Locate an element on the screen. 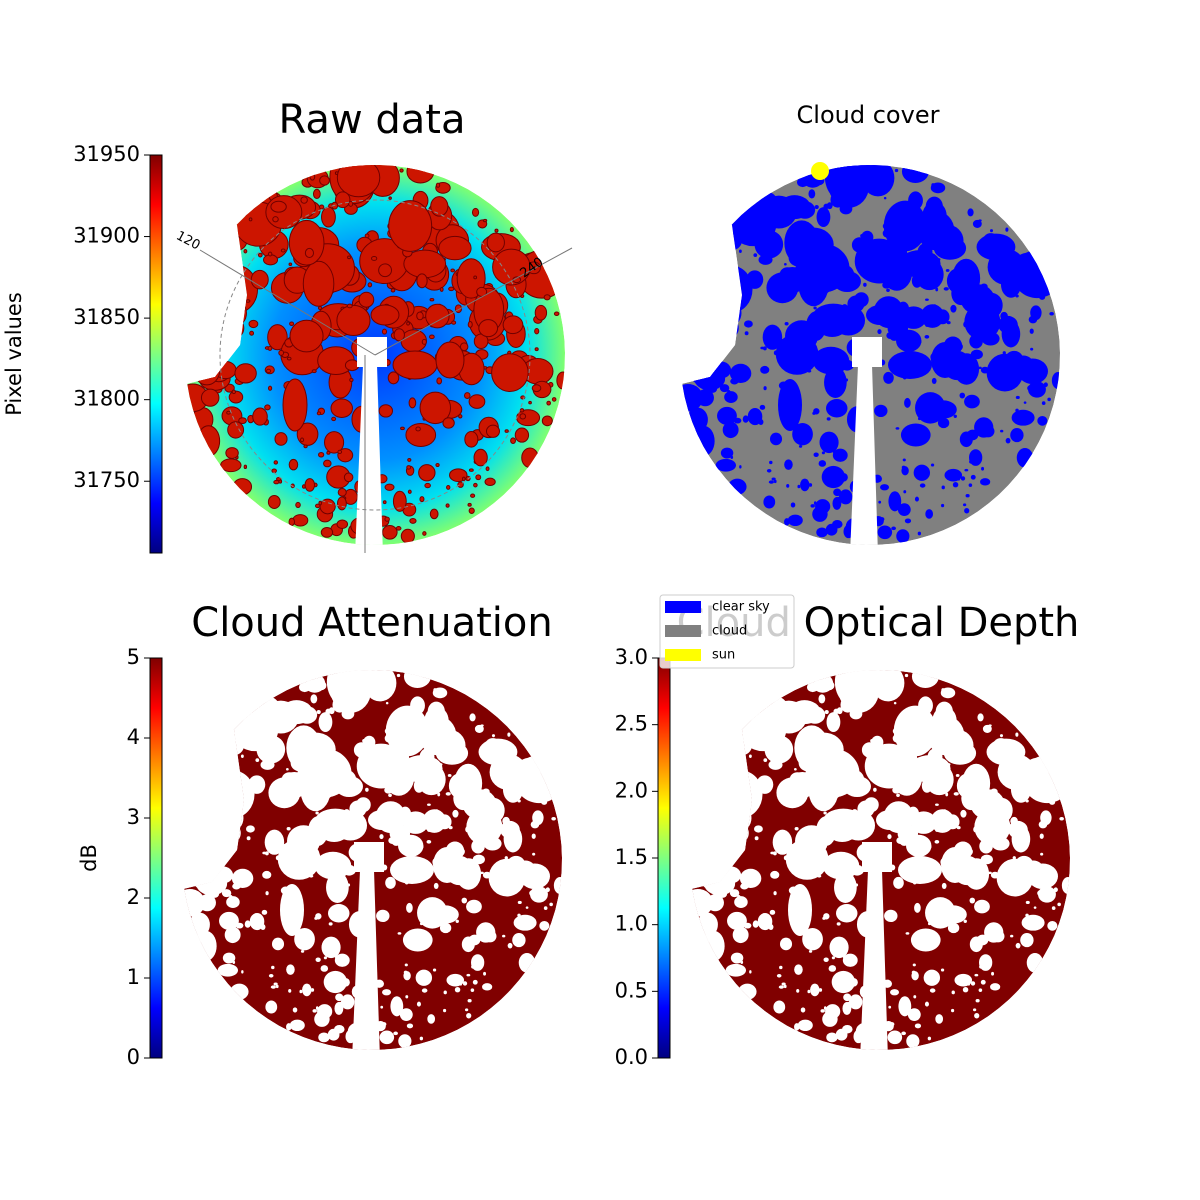 Image resolution: width=1200 pixels, height=1200 pixels. colorbar-tick-label: 1 is located at coordinates (133, 977).